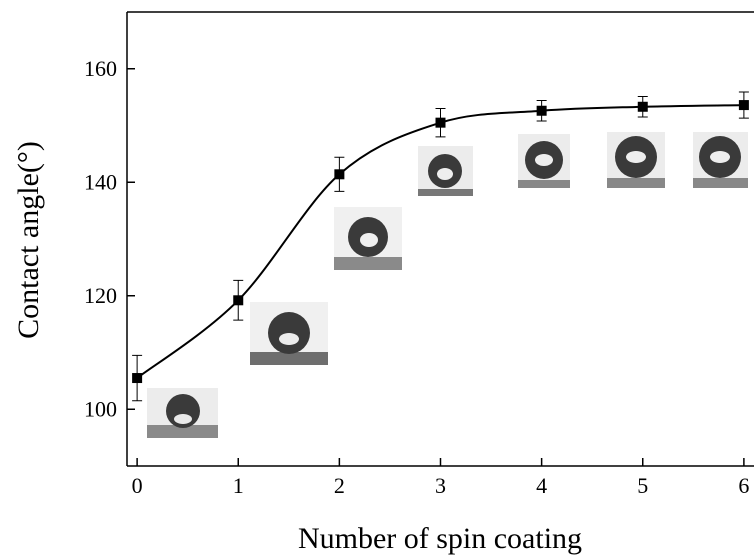  I want to click on x-tick-label: 2, so click(339, 485).